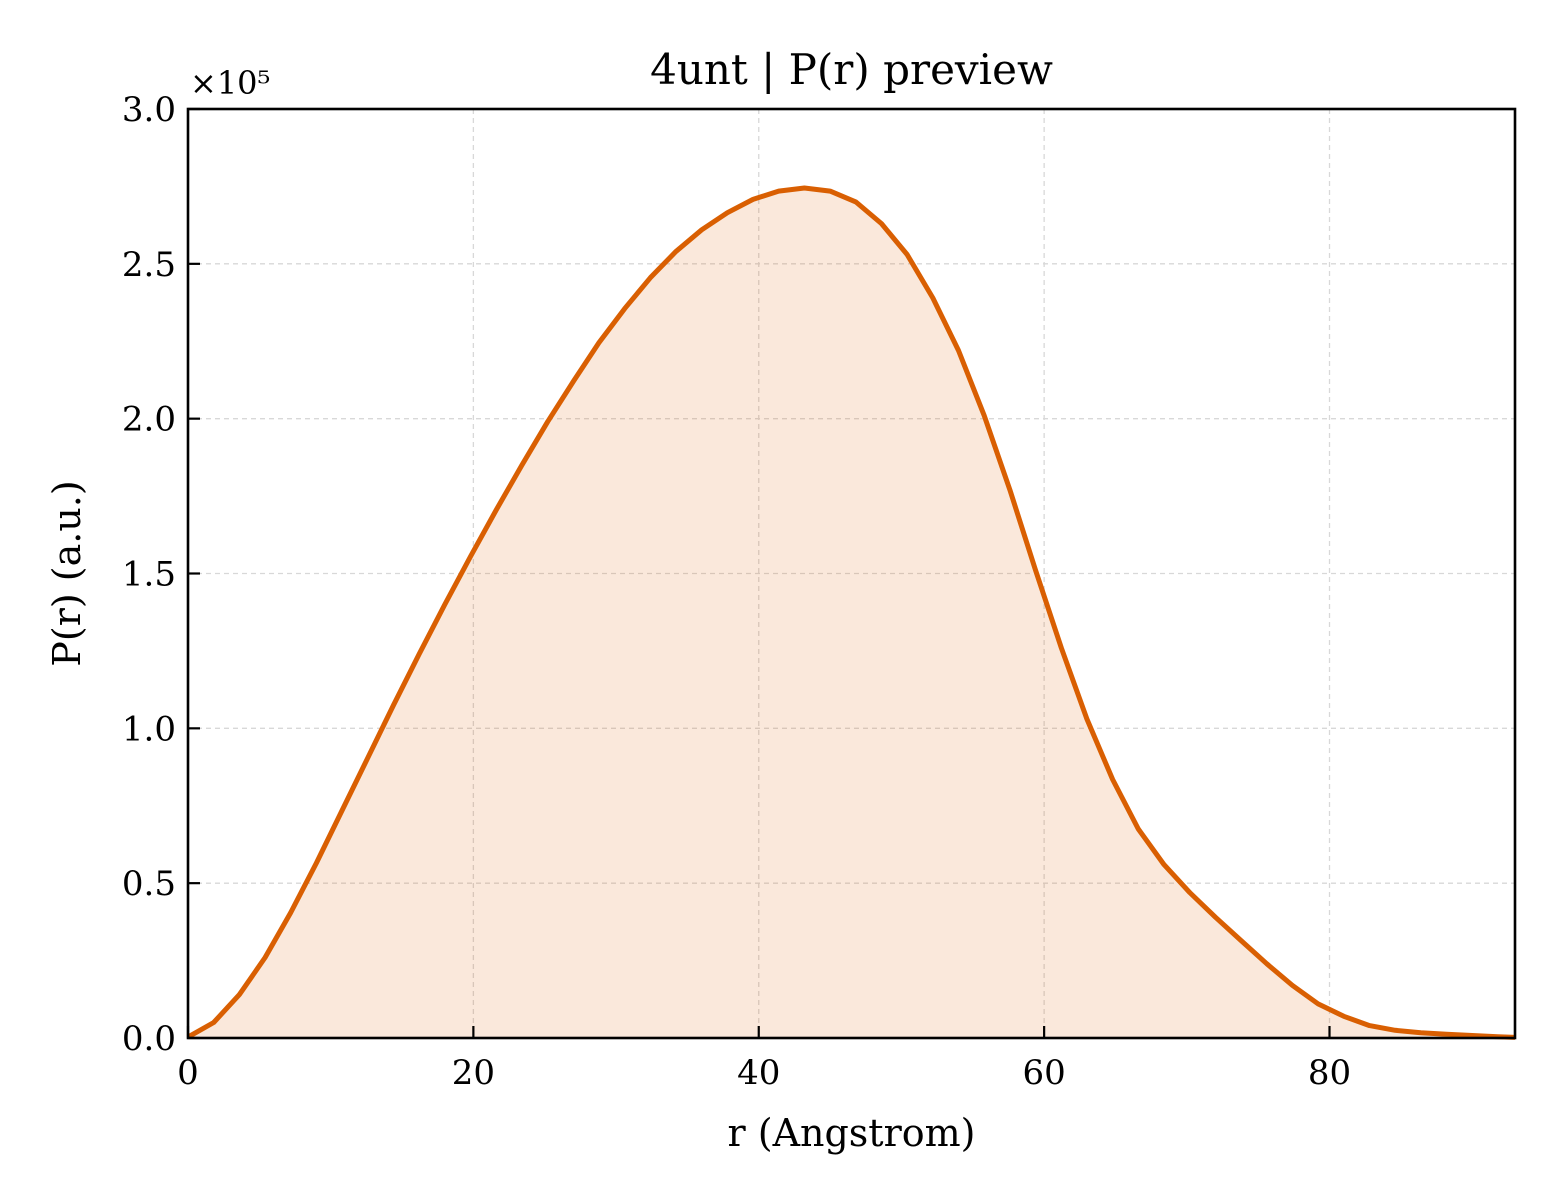 This screenshot has height=1200, width=1560. I want to click on y-axis-ticks: 0.0 0.5 1.0 1.5 2.0 2.5 3.0, so click(161, 574).